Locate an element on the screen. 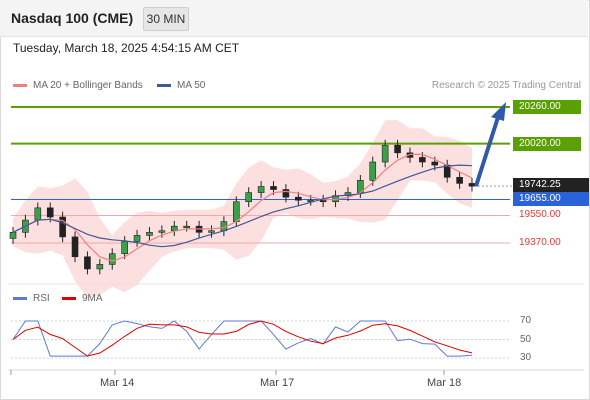 The image size is (590, 400). level-19655: 19655.00 is located at coordinates (551, 199).